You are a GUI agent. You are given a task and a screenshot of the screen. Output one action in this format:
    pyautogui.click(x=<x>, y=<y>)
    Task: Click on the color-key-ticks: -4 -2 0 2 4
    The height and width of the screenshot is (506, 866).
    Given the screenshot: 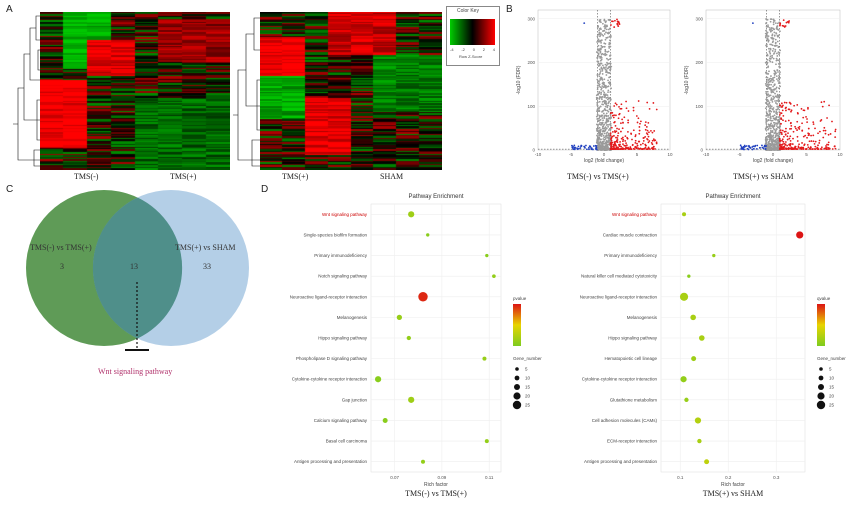 What is the action you would take?
    pyautogui.click(x=472, y=49)
    